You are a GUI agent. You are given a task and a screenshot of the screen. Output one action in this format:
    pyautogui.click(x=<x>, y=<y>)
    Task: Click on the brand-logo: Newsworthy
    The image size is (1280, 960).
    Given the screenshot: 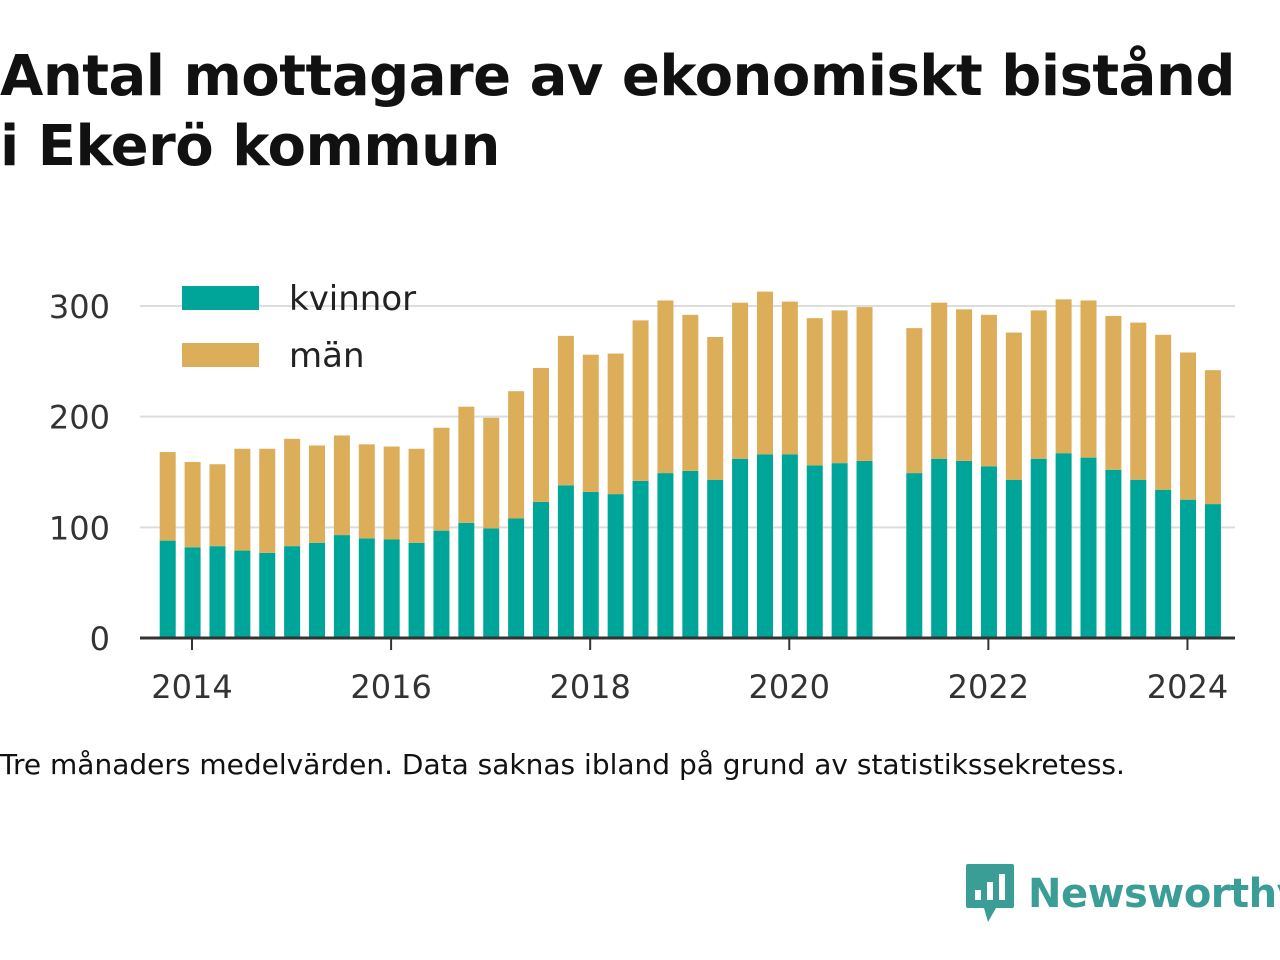 What is the action you would take?
    pyautogui.click(x=1122, y=894)
    